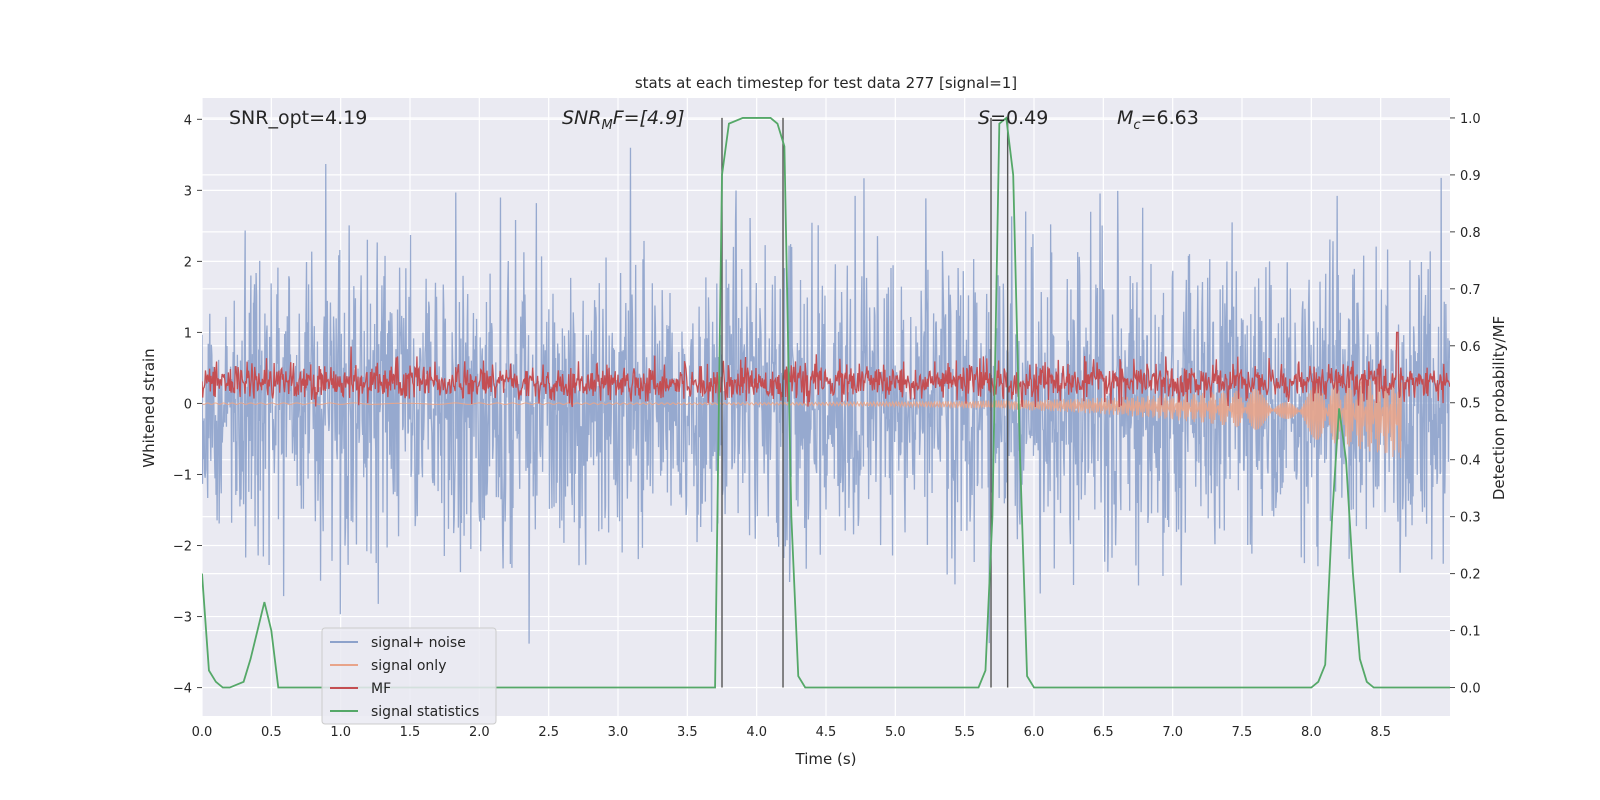 This screenshot has height=800, width=1600. Describe the element at coordinates (182, 475) in the screenshot. I see `y-left-tick-label: −1` at that location.